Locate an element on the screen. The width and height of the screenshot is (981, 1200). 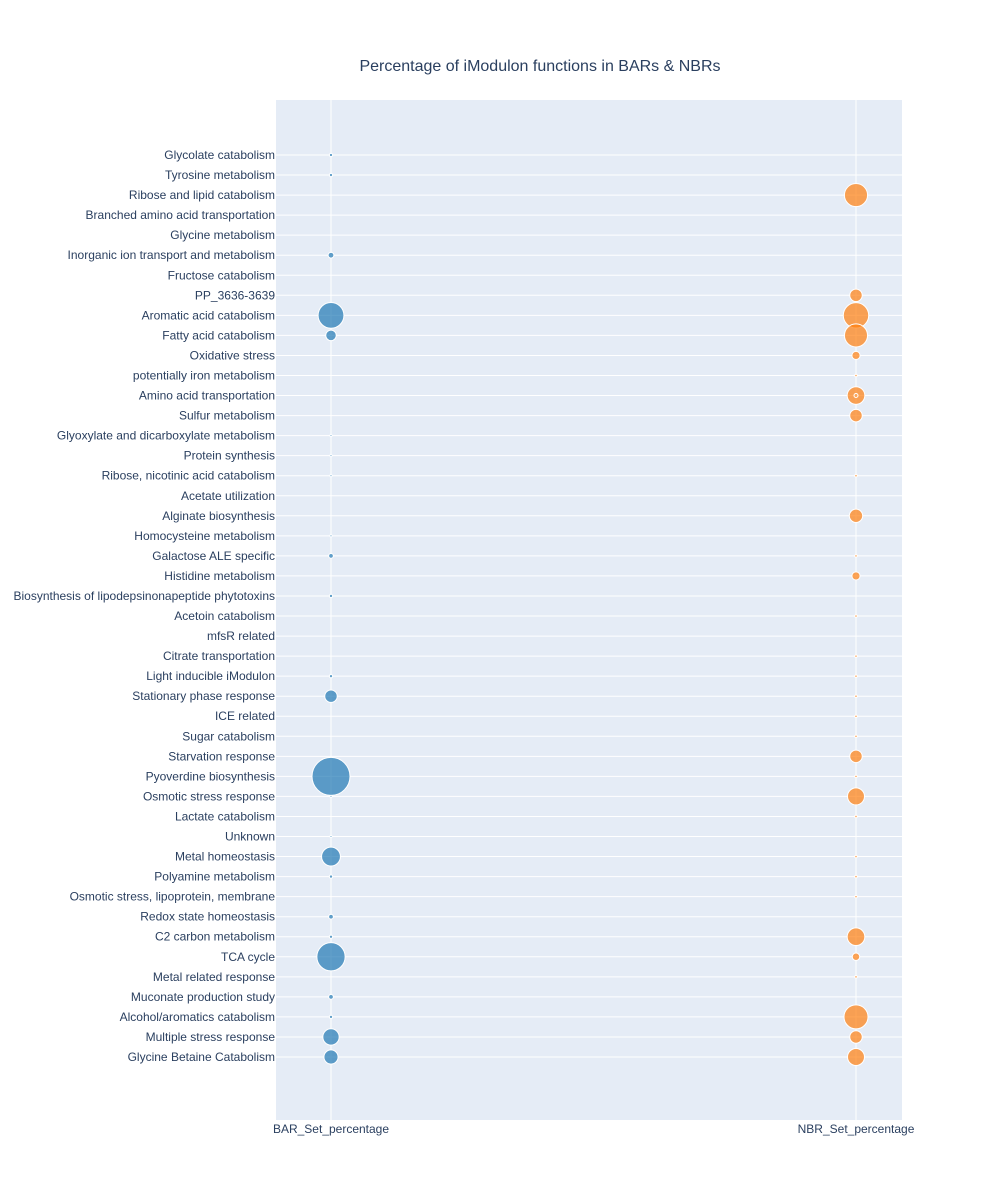
y-tick-label: Redox state homeostasis is located at coordinates (207, 917).